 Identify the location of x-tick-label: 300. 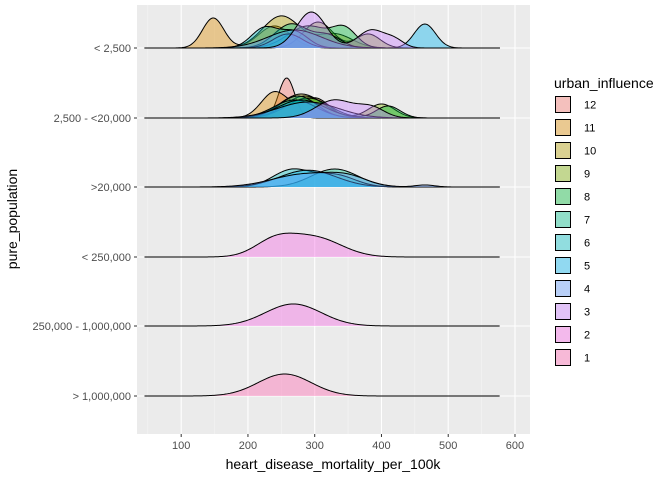
(315, 446).